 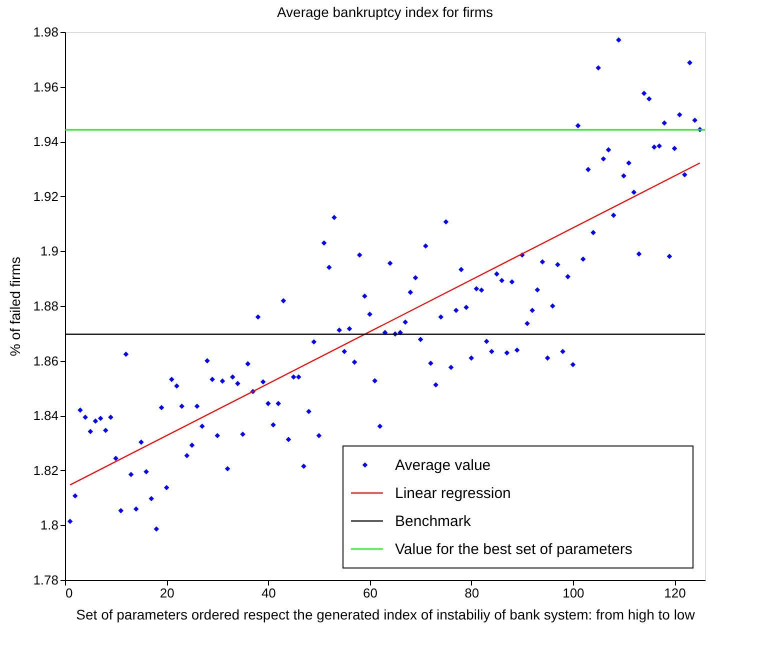 What do you see at coordinates (433, 521) in the screenshot?
I see `legend-label: Benchmark` at bounding box center [433, 521].